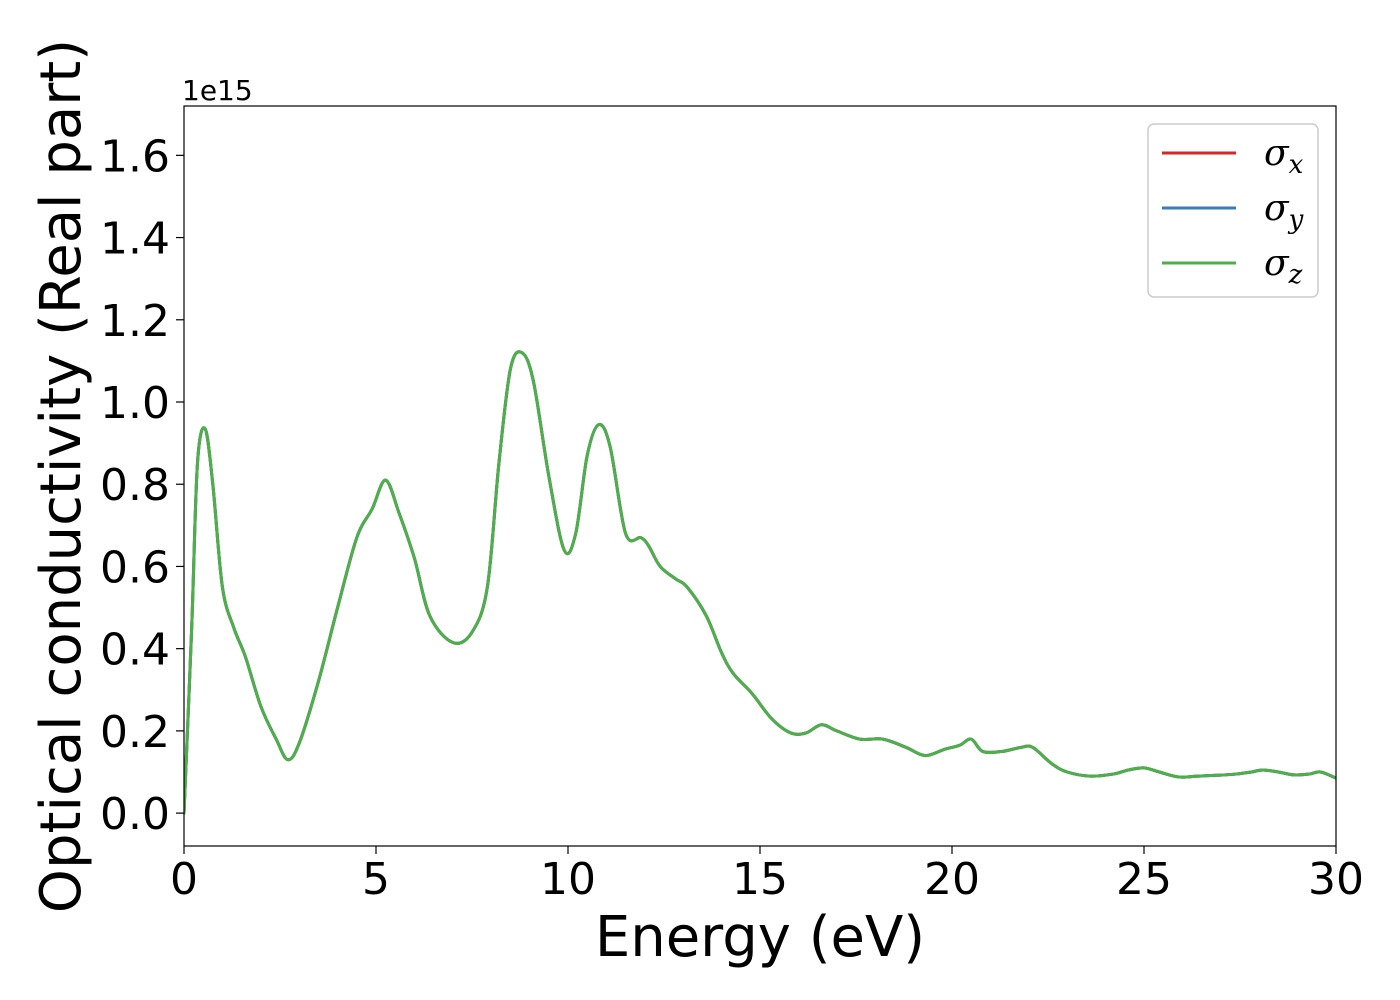  I want to click on y-tick-label: 0.6, so click(135, 567).